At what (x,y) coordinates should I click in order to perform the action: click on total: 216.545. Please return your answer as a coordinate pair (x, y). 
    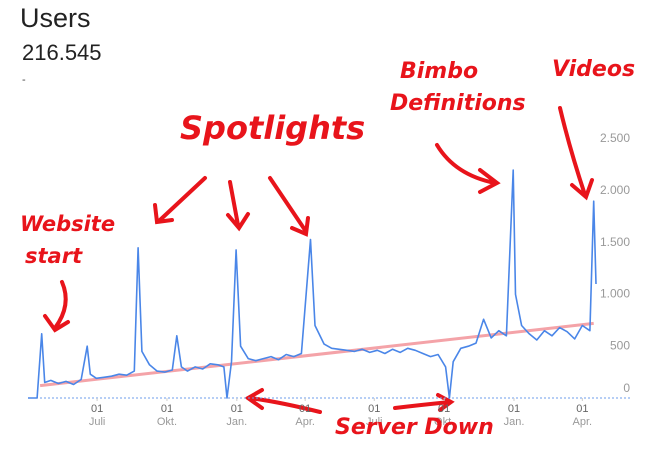
    Looking at the image, I should click on (62, 52).